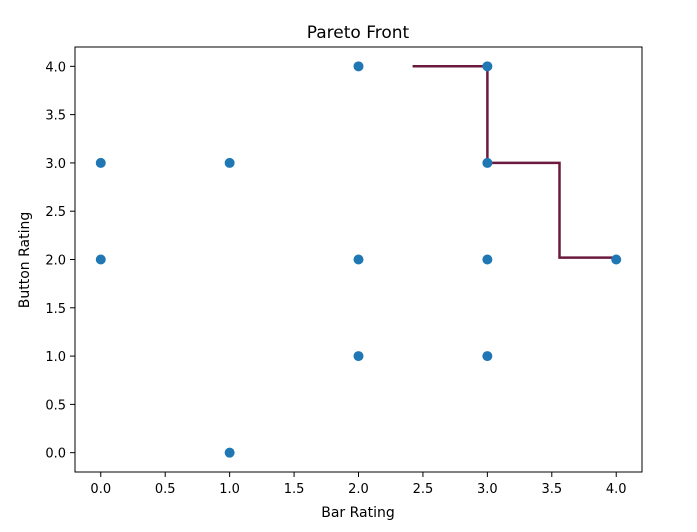  I want to click on x-tick-label: 3.5, so click(551, 489).